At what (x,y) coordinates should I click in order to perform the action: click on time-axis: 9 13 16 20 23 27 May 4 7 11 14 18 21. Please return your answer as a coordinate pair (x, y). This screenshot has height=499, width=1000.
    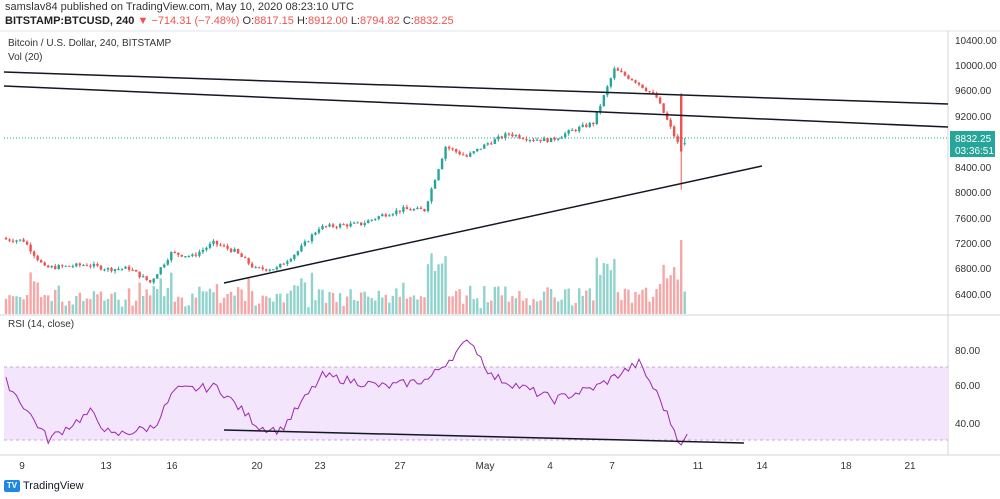
    Looking at the image, I should click on (467, 466).